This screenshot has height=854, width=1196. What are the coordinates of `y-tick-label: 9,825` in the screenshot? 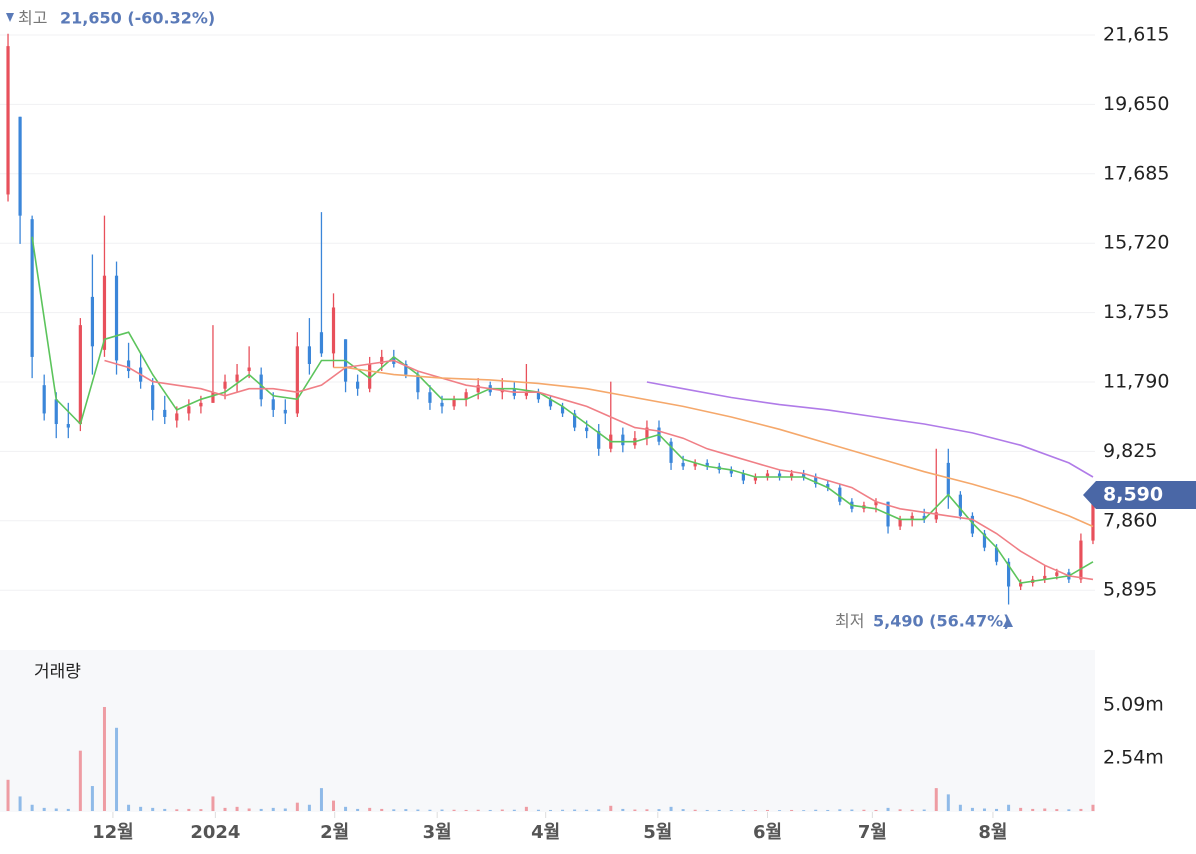 It's located at (1130, 451).